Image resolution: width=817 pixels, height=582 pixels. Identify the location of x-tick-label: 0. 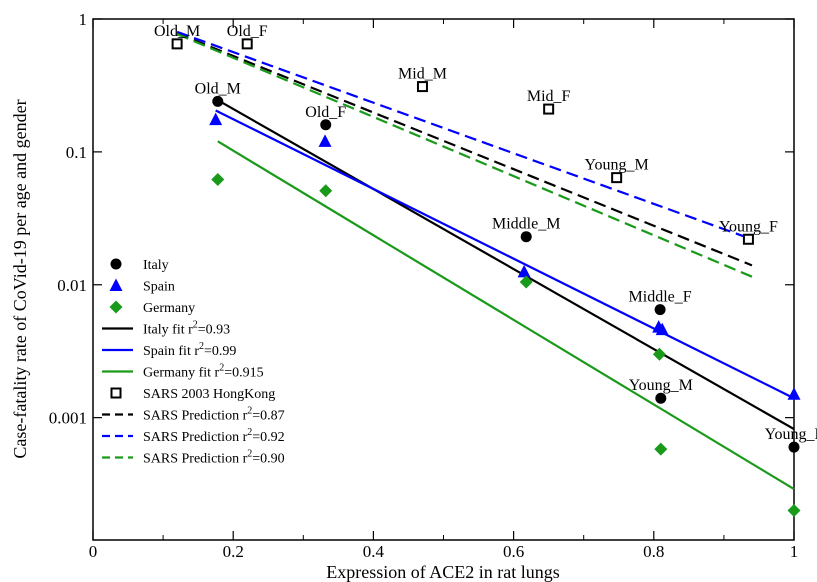
(93, 551).